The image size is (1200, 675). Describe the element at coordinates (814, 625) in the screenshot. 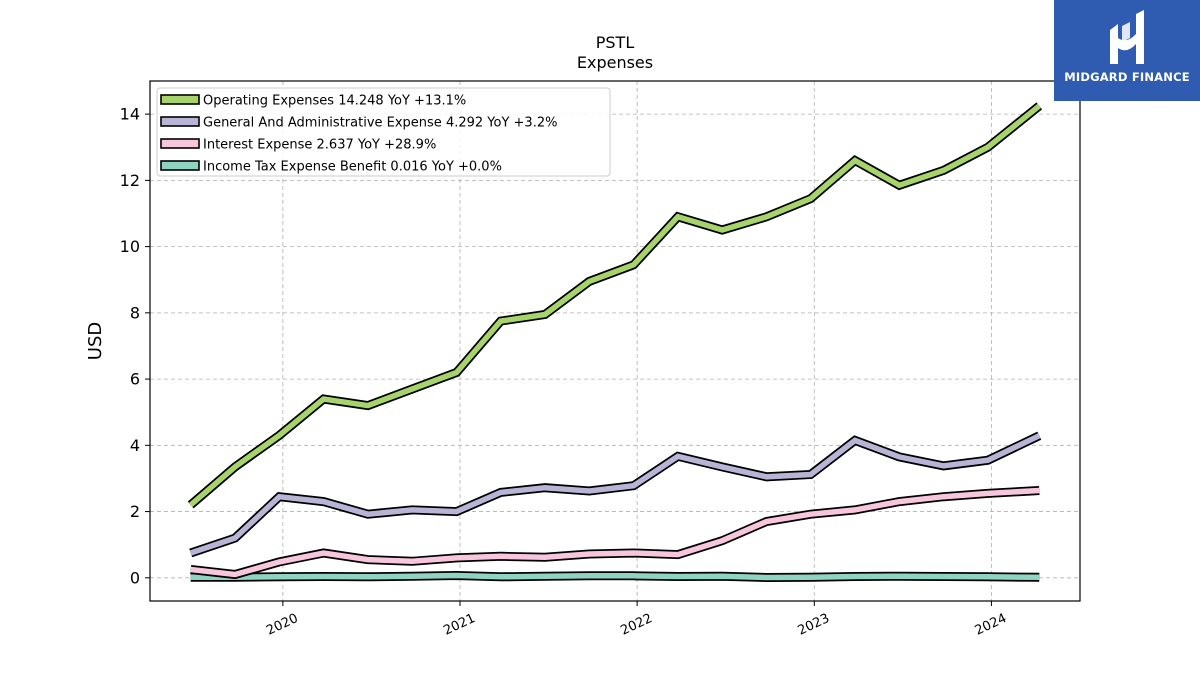

I see `x-tick-label: 2023` at that location.